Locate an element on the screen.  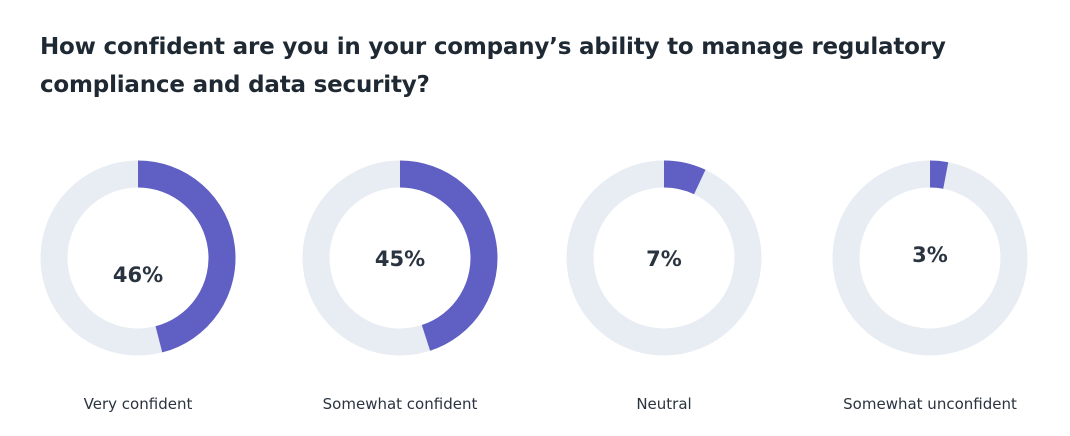
donut-1: 46% Very confident is located at coordinates (138, 286).